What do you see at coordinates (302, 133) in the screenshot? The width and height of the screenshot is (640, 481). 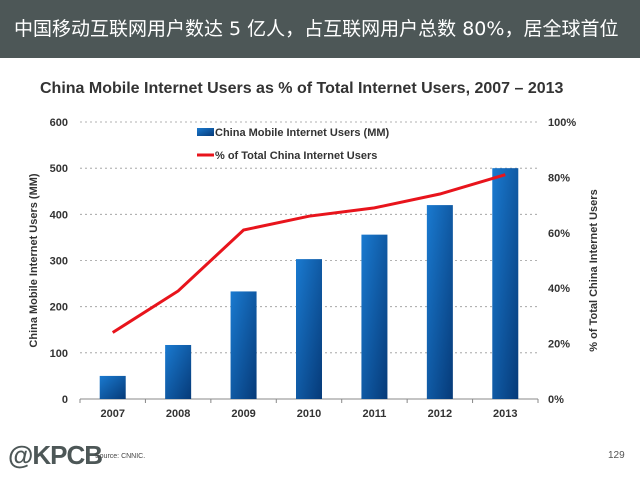 I see `legend-bar-label: China Mobile Internet Users (MM)` at bounding box center [302, 133].